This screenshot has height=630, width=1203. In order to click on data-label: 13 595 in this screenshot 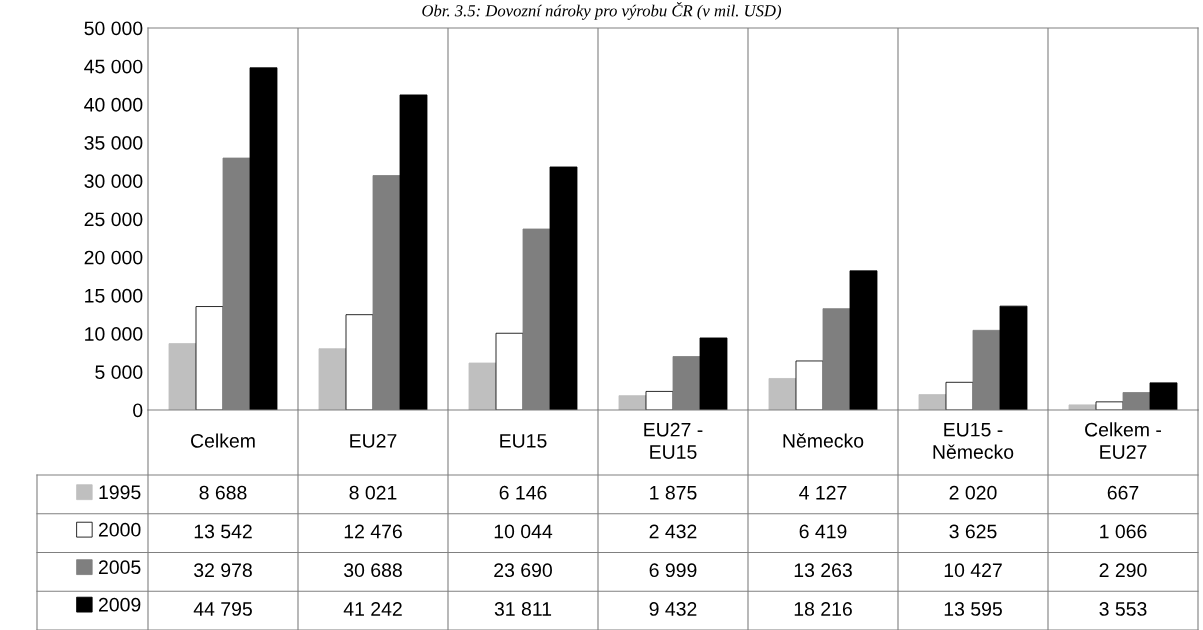, I will do `click(973, 609)`.